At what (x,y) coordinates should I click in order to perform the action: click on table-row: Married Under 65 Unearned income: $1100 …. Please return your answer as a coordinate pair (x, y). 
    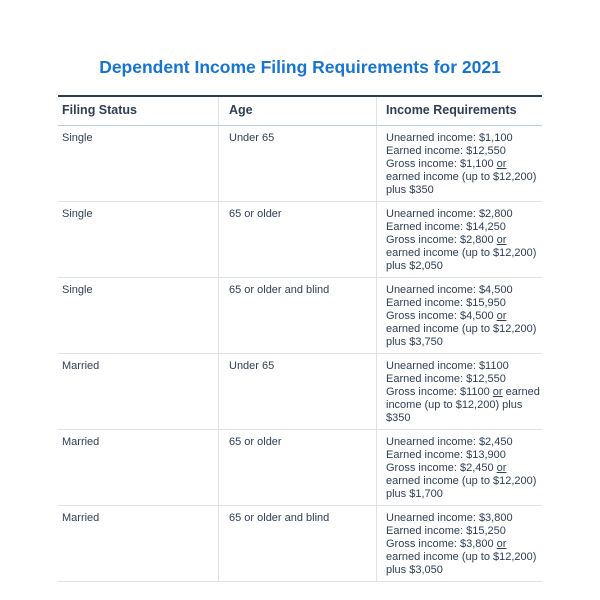
    Looking at the image, I should click on (300, 392).